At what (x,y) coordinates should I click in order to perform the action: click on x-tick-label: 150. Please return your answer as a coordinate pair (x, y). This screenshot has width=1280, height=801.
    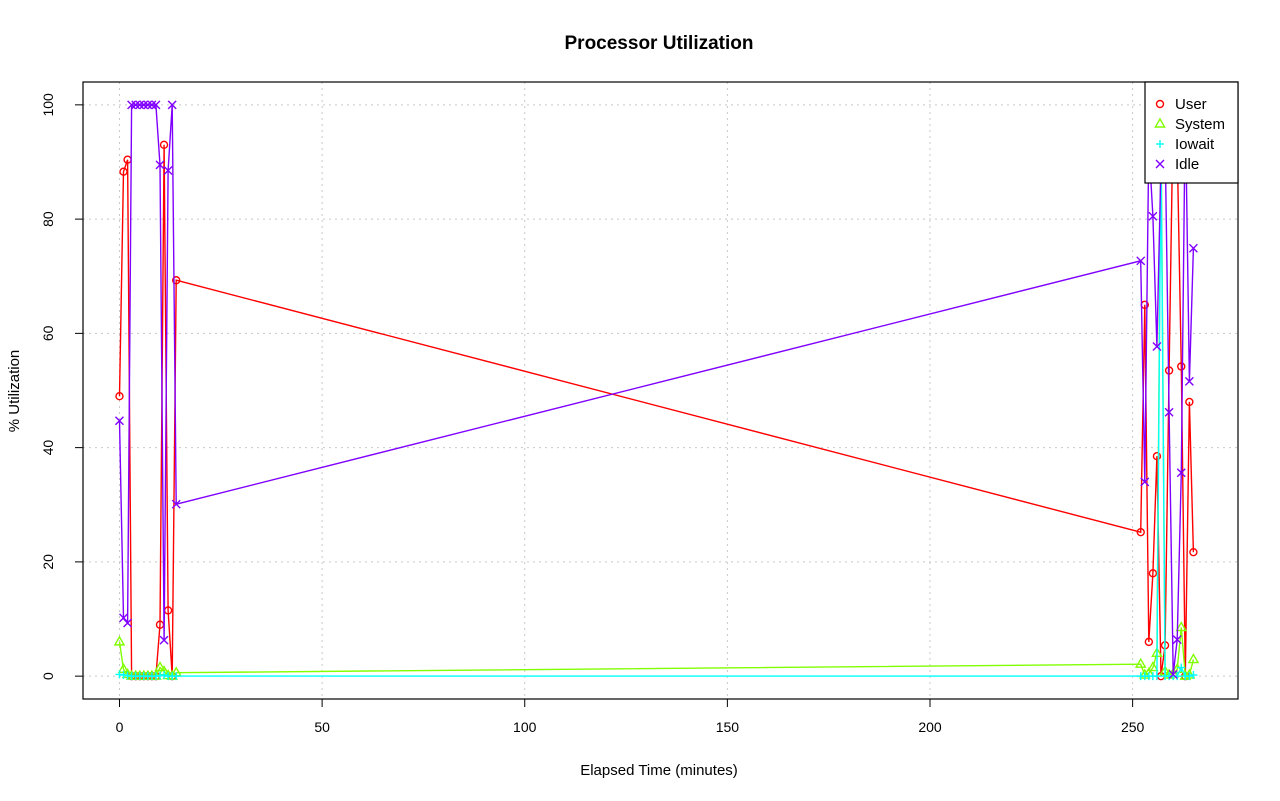
    Looking at the image, I should click on (728, 727).